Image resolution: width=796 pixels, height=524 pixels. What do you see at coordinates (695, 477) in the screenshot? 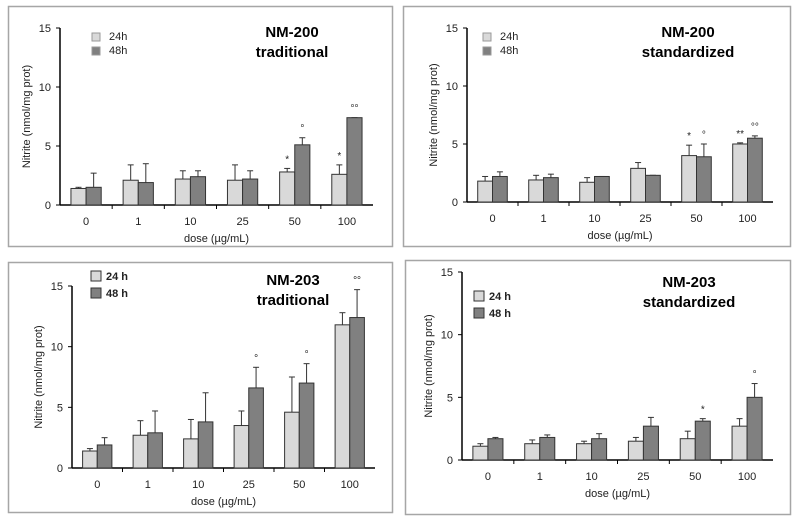
I see `x-tick-label: 50` at bounding box center [695, 477].